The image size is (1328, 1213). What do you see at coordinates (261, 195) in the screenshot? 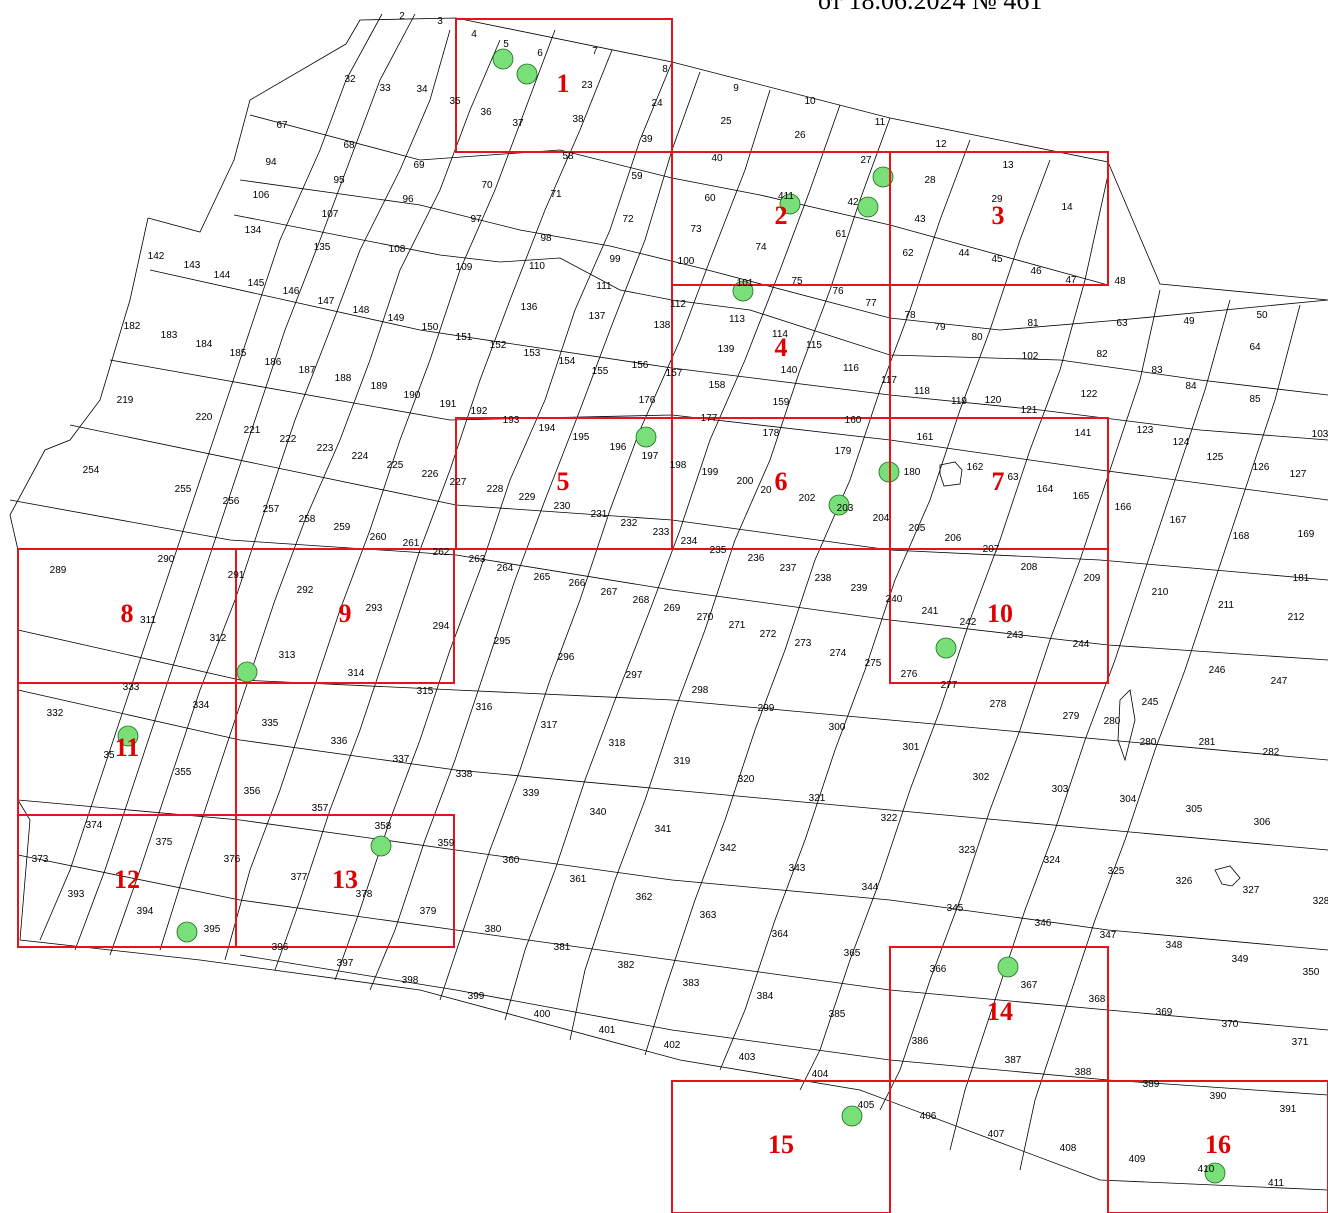
I see `parcel-number: 106` at bounding box center [261, 195].